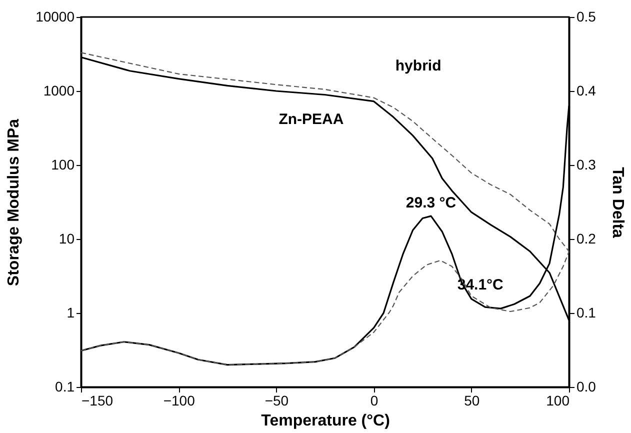  I want to click on y-tick-label: 0.1, so click(65, 386).